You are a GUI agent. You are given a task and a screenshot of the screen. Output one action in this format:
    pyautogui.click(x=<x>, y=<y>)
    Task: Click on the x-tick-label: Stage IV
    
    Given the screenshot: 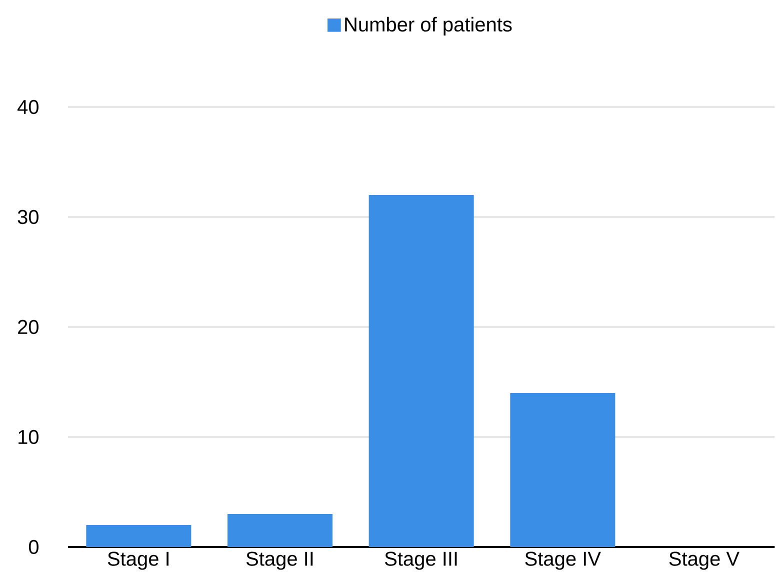 What is the action you would take?
    pyautogui.click(x=563, y=561)
    